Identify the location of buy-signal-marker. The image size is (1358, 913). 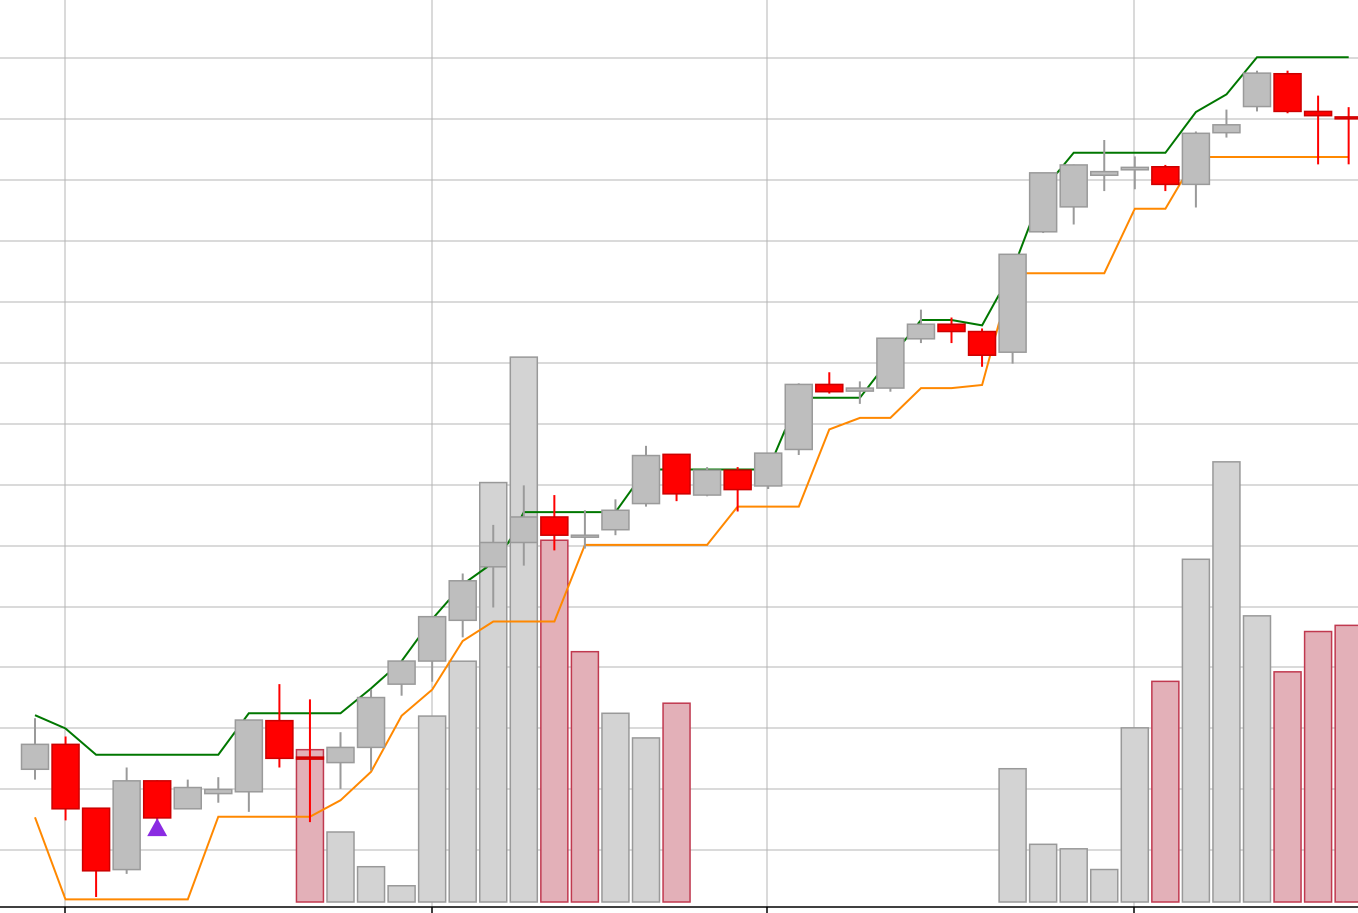
(157, 827).